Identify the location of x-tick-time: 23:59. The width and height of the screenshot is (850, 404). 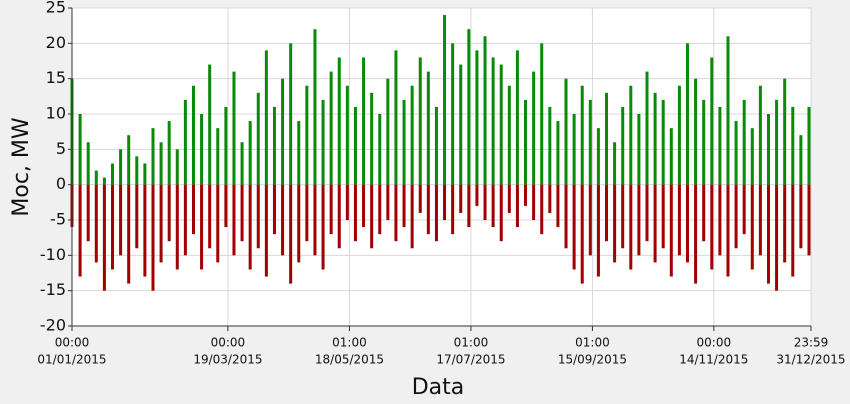
(811, 343).